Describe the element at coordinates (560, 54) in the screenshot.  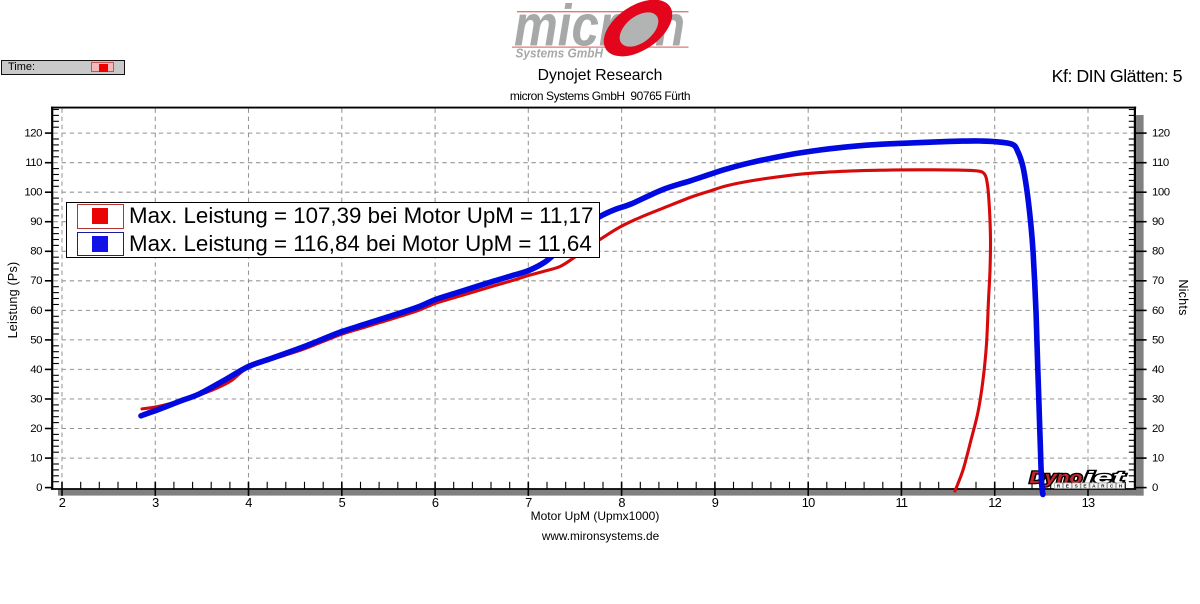
I see `svg-text: Systems GmbH` at that location.